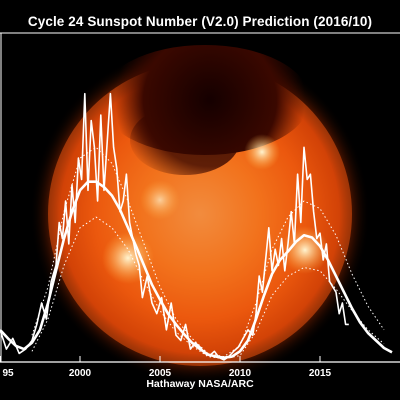 The height and width of the screenshot is (400, 400). What do you see at coordinates (240, 373) in the screenshot?
I see `x-tick-label: 2010` at bounding box center [240, 373].